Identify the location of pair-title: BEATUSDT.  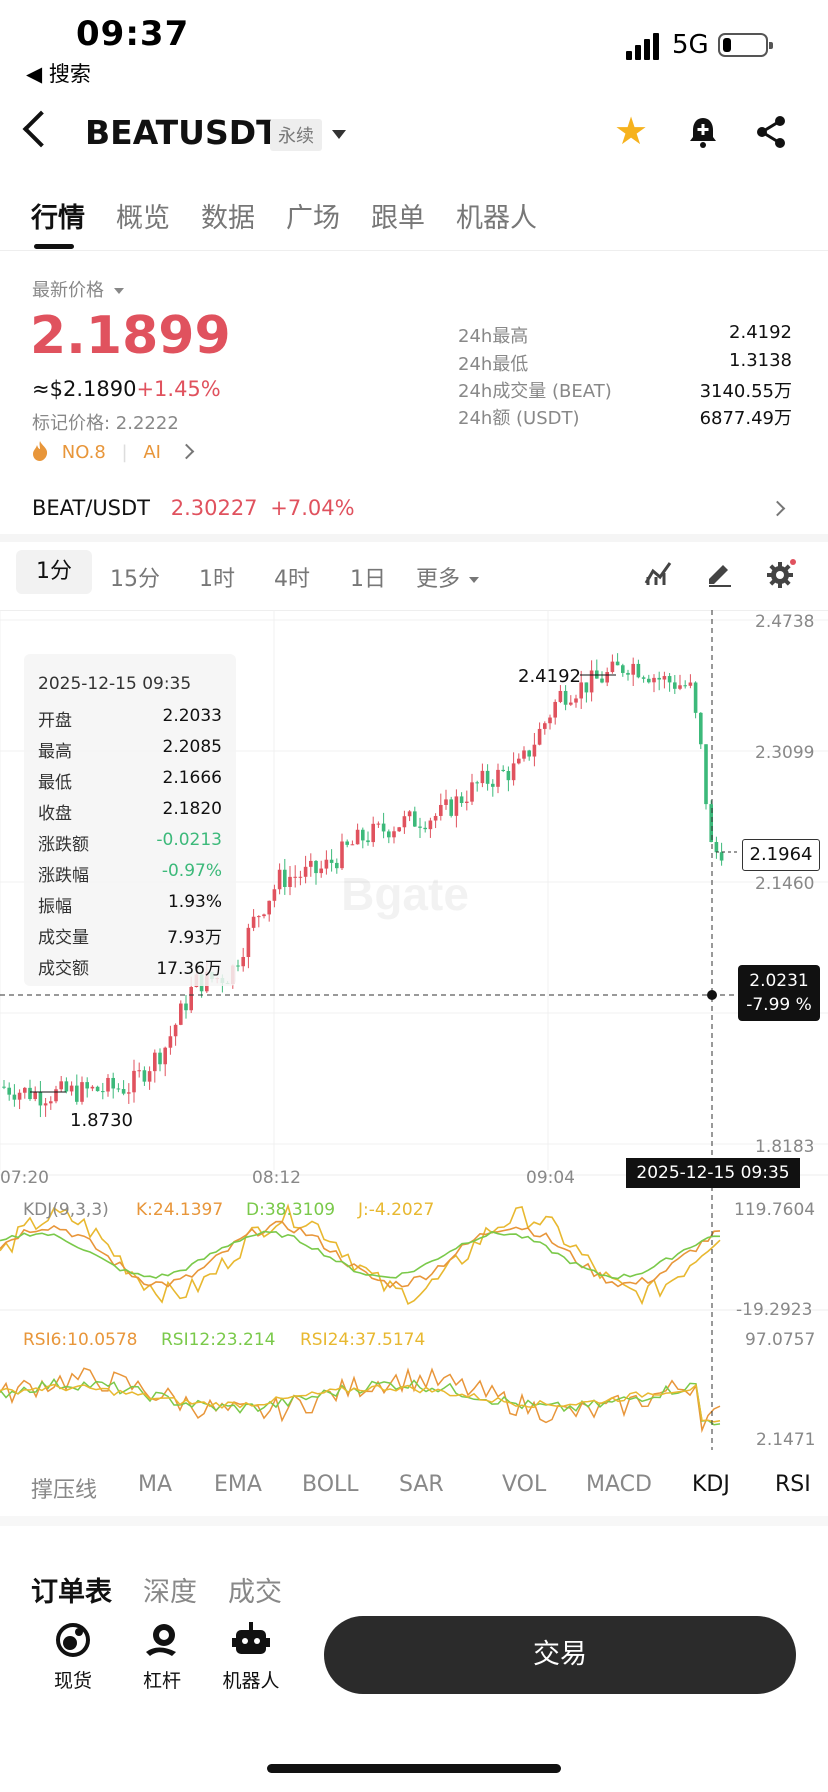
(182, 132).